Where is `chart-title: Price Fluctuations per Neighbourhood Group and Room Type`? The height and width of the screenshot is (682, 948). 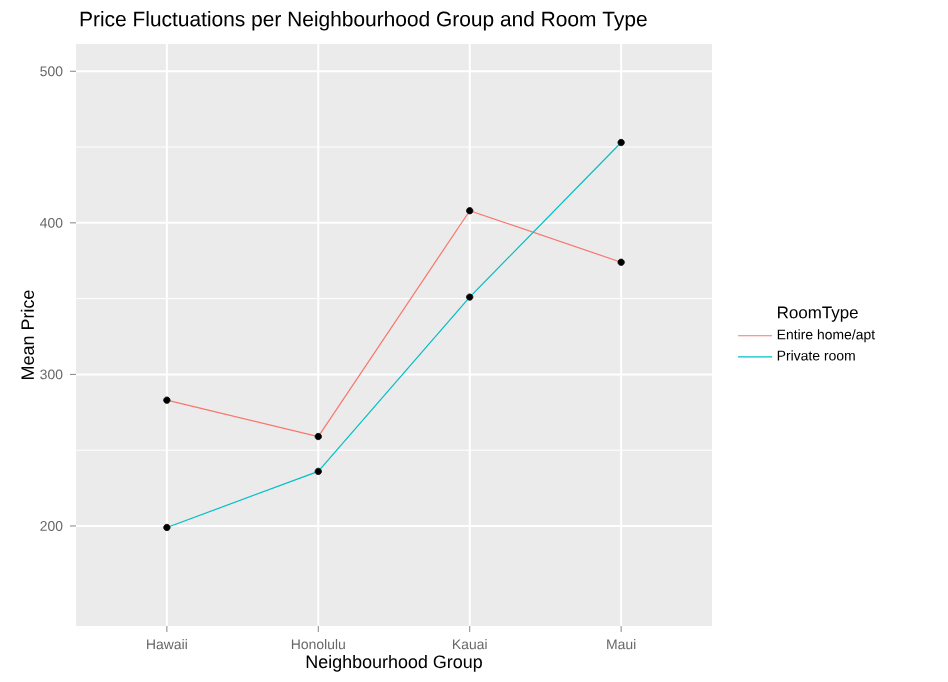
chart-title: Price Fluctuations per Neighbourhood Group and Room Type is located at coordinates (363, 21).